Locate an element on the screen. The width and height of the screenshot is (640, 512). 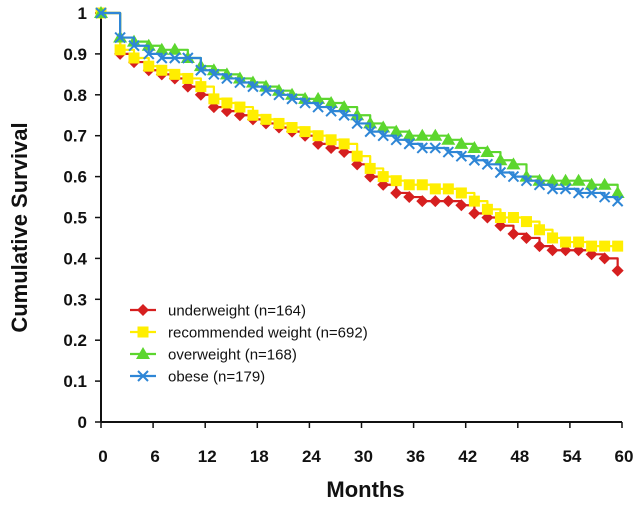
y-tick-label: 0.4 is located at coordinates (75, 258).